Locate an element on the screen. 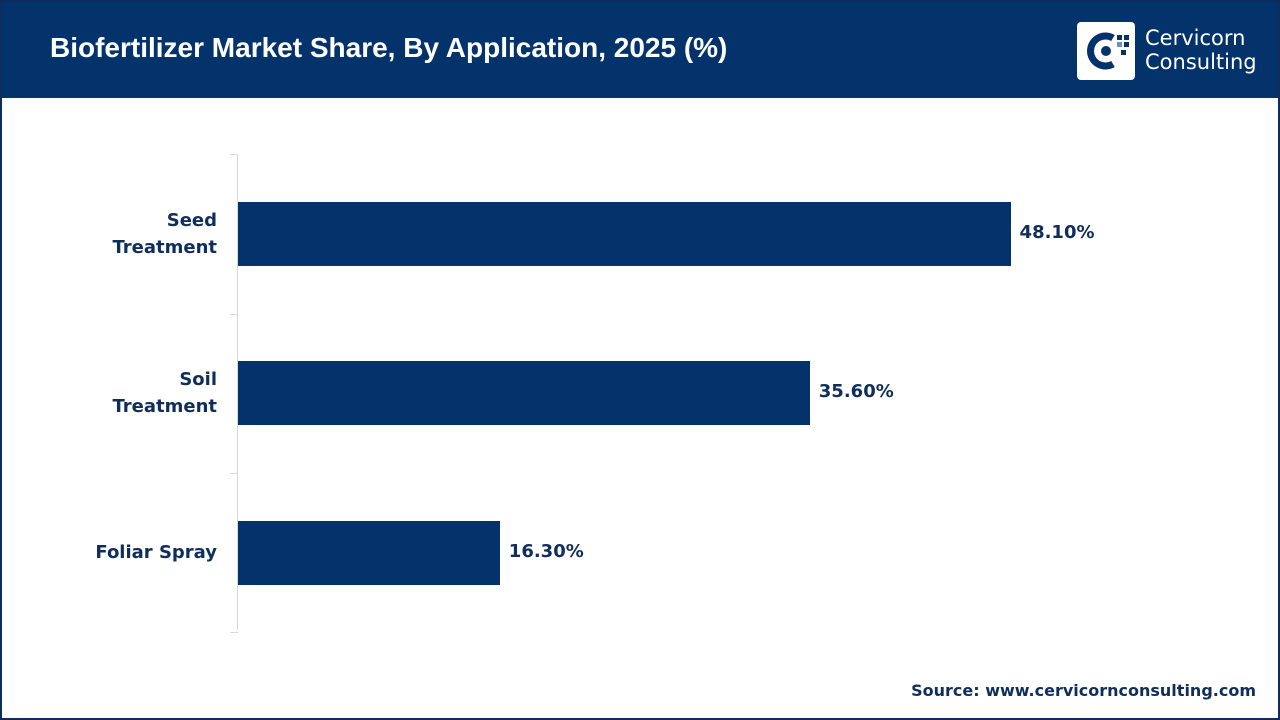 Image resolution: width=1280 pixels, height=720 pixels. data-label: 48.10% is located at coordinates (1057, 232).